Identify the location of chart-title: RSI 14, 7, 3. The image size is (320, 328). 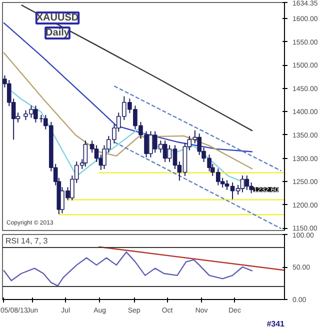
(27, 241).